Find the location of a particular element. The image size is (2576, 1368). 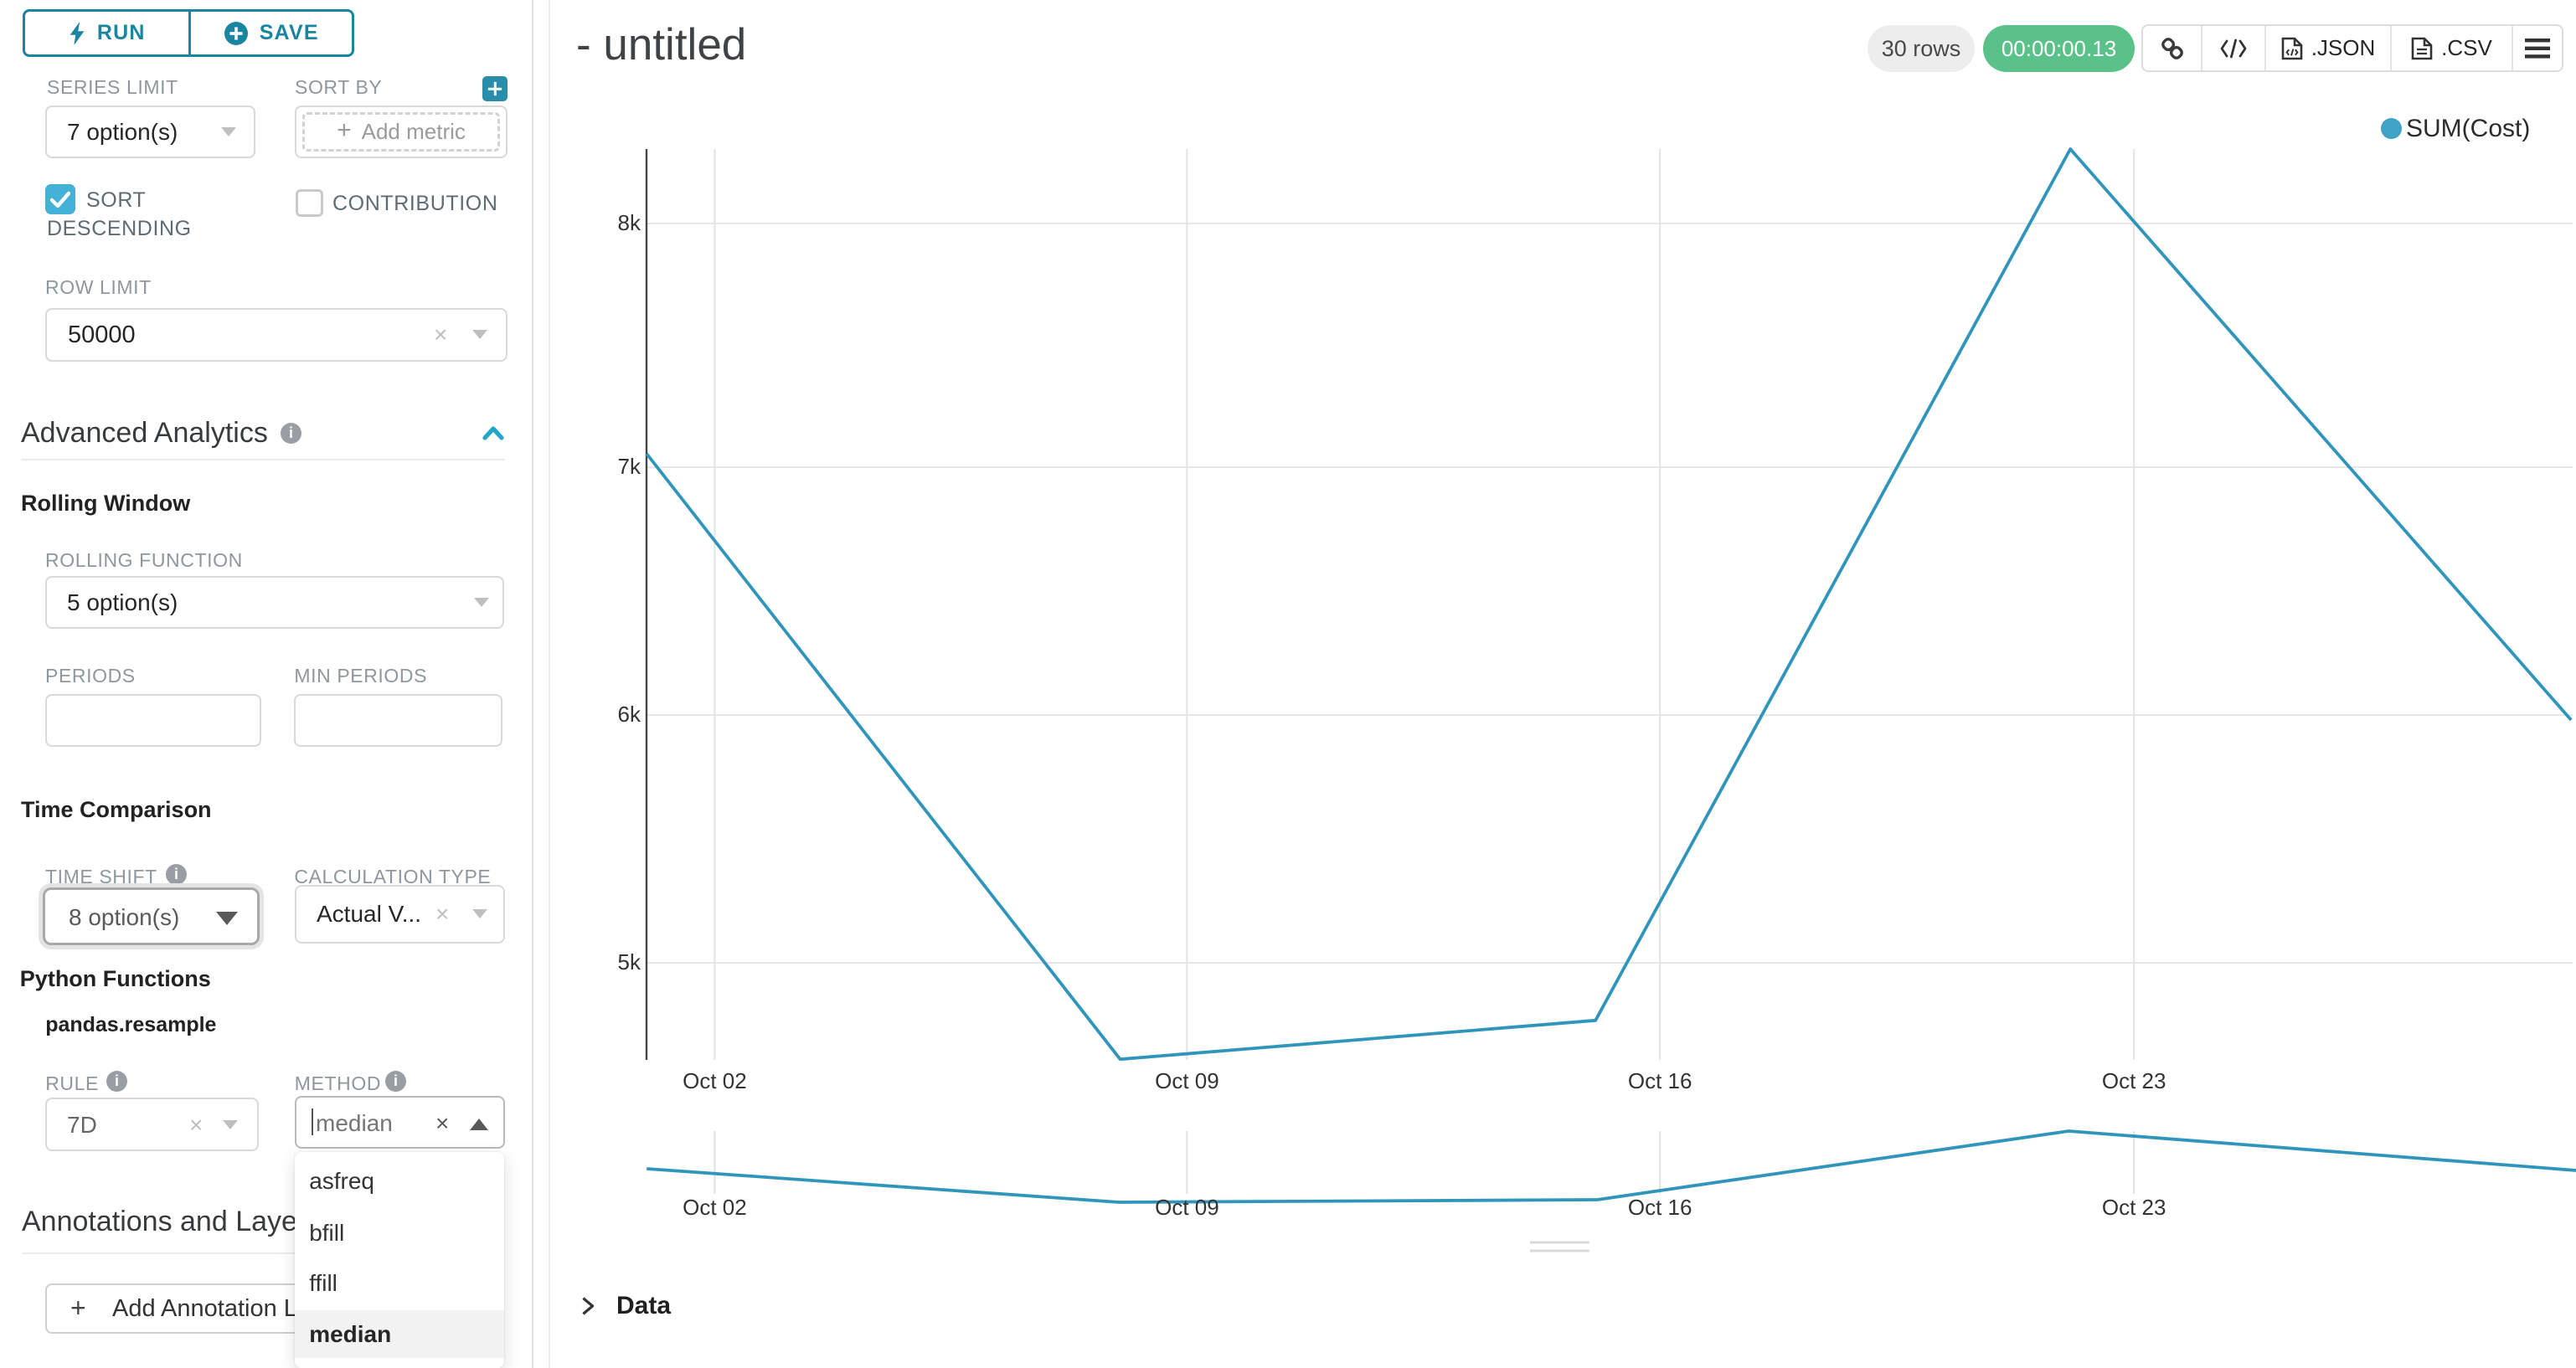

svg-text: 6k is located at coordinates (629, 714).